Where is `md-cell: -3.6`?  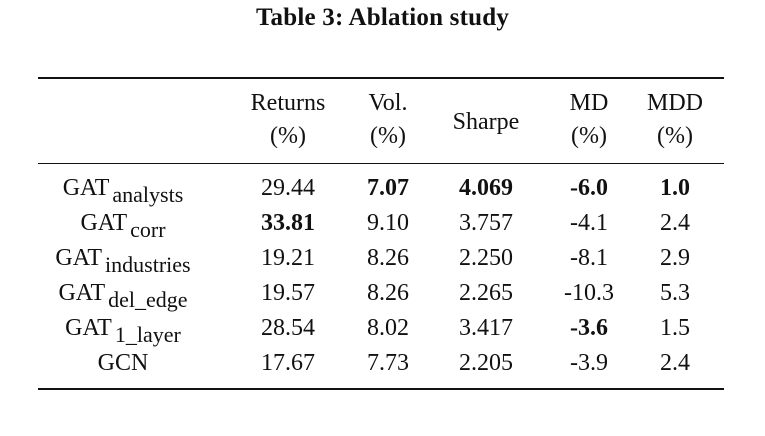
md-cell: -3.6 is located at coordinates (589, 328).